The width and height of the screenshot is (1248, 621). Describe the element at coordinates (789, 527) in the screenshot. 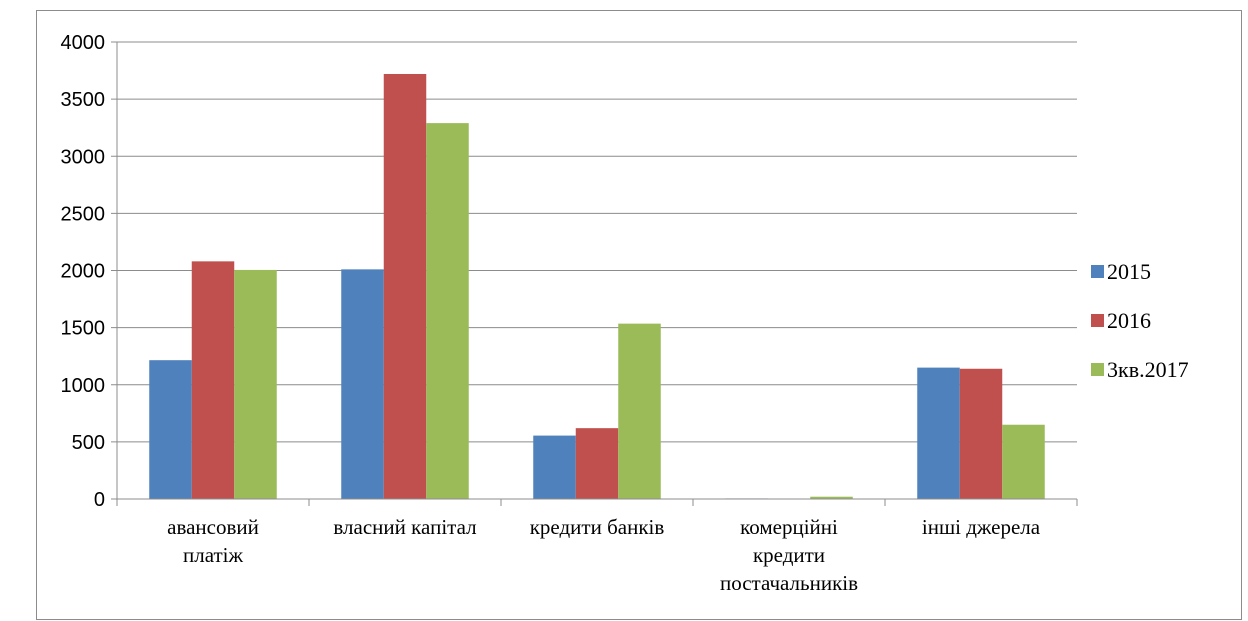

I see `x-category-label: комерційні` at that location.